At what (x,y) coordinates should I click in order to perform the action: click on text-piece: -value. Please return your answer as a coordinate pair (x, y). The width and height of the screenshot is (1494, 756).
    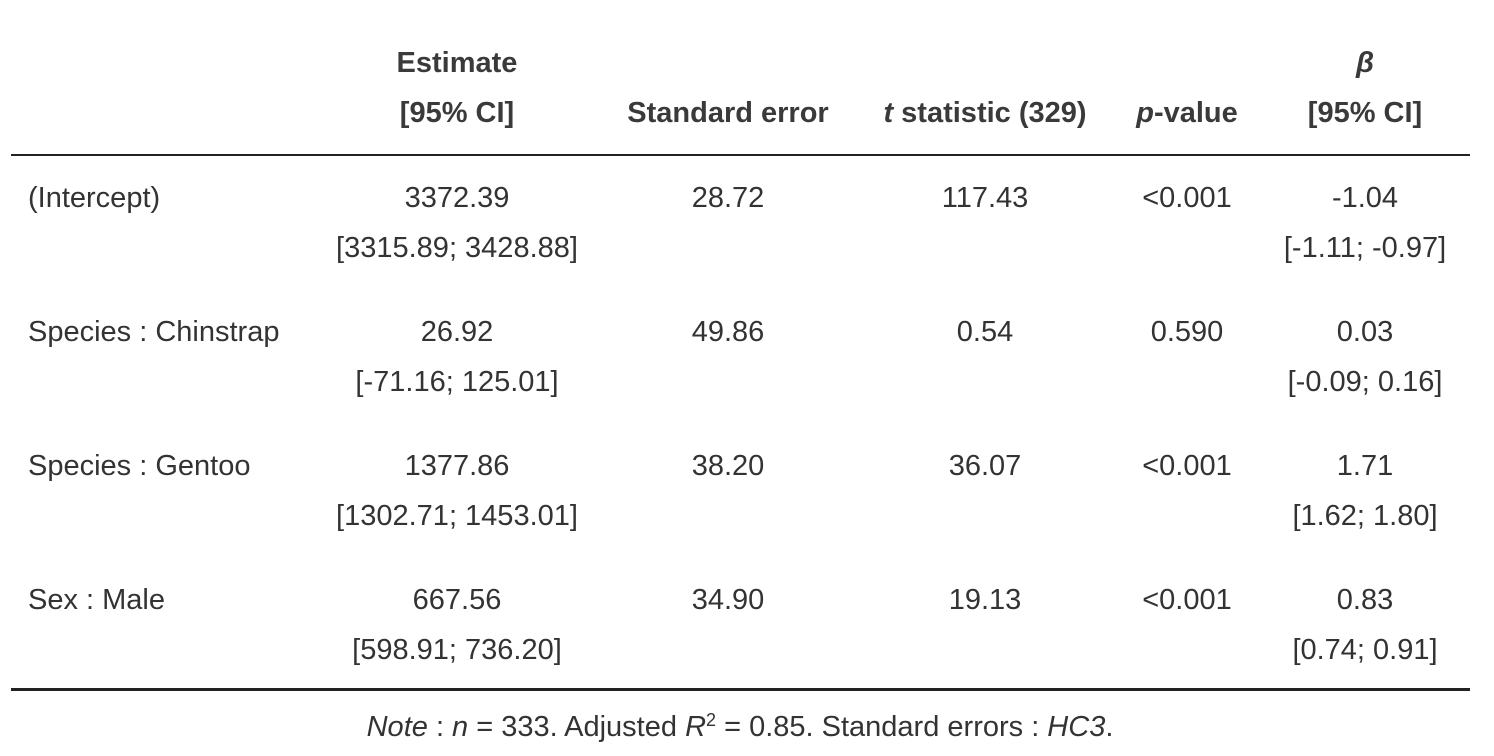
    Looking at the image, I should click on (1195, 113).